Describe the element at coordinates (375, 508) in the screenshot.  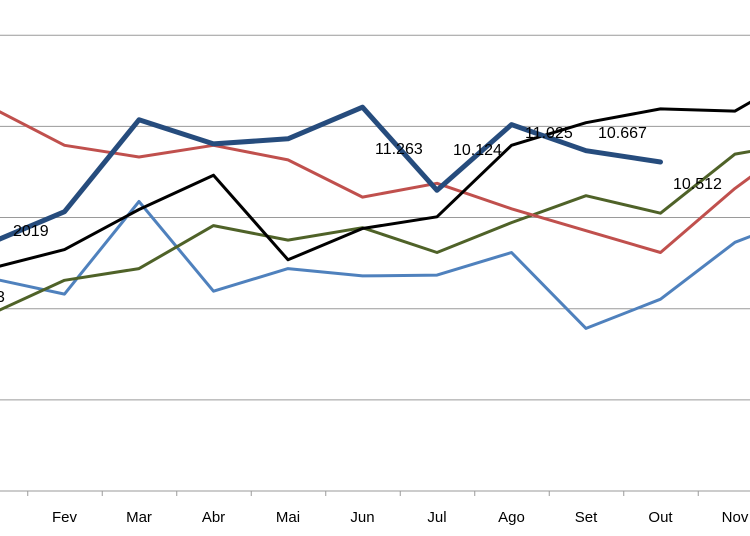
I see `x-axis: nFevMarAbrMaiJunJulAgoSetOutNov` at that location.